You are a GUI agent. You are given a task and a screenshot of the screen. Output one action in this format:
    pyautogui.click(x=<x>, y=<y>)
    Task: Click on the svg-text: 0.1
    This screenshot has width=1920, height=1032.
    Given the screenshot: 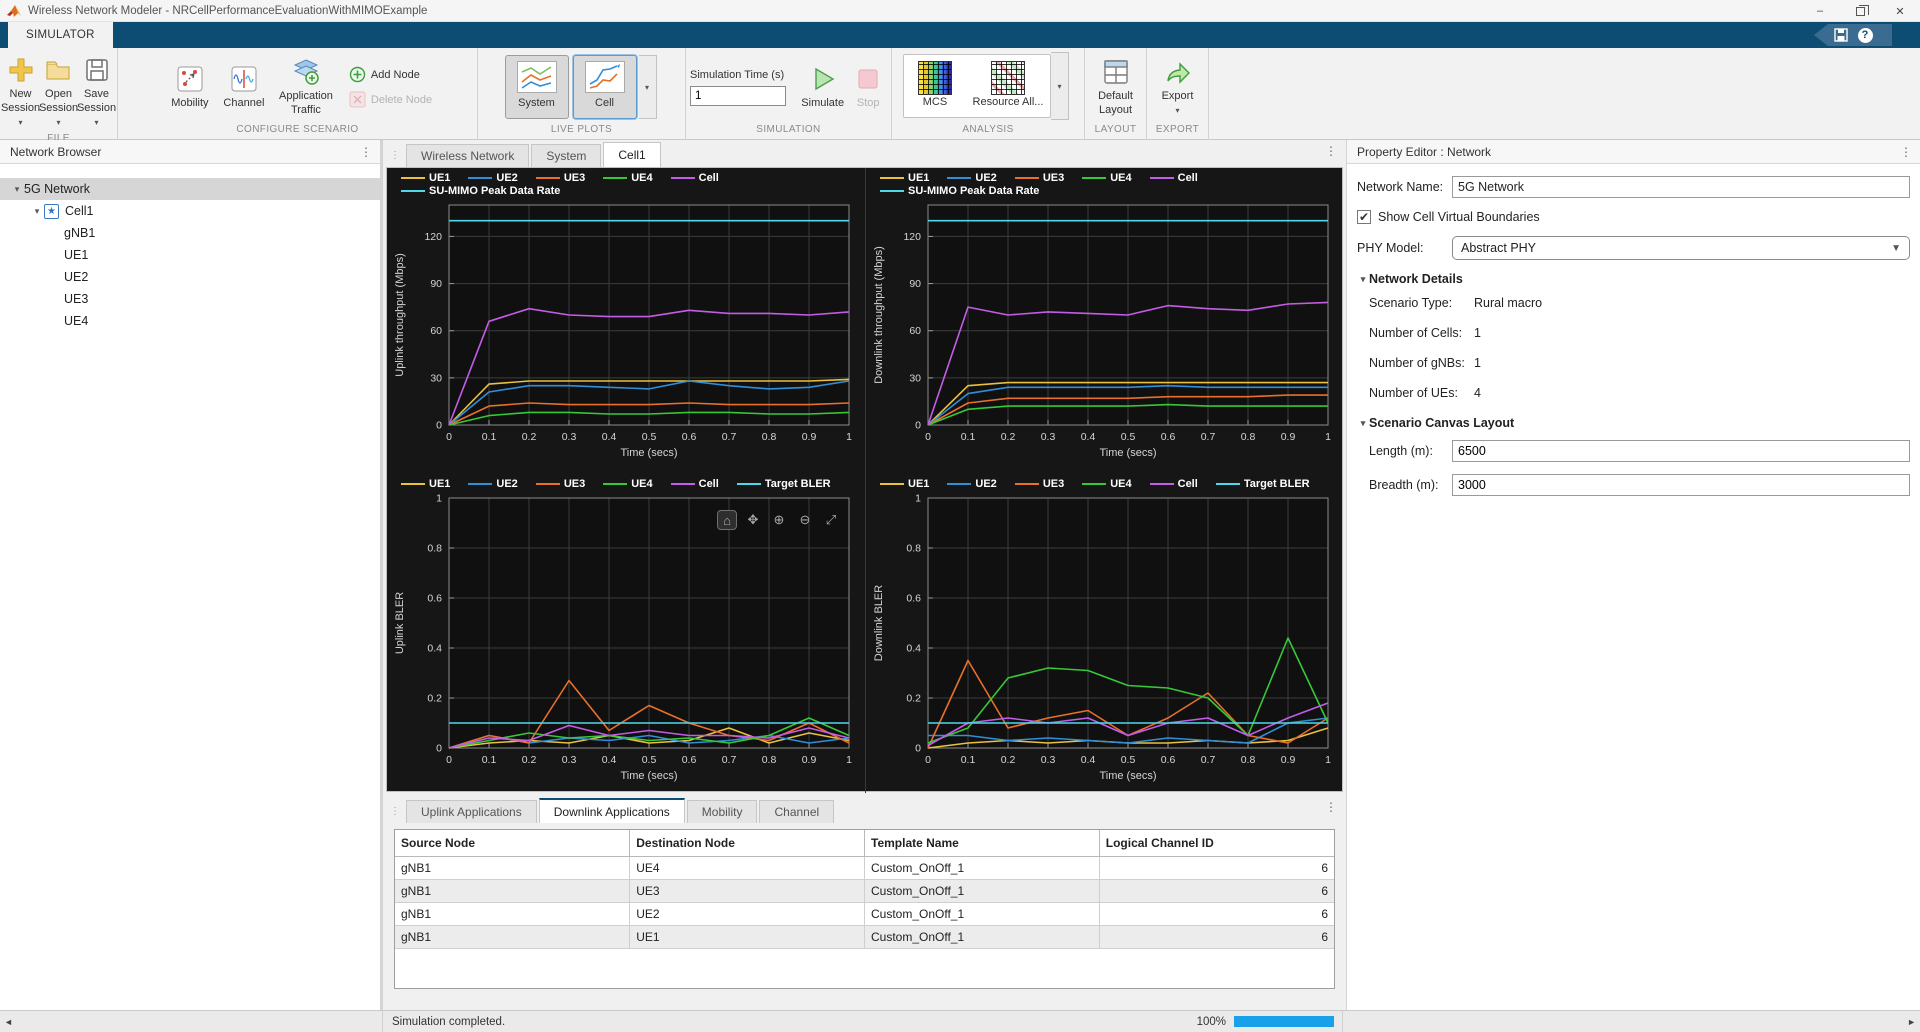 What is the action you would take?
    pyautogui.click(x=489, y=760)
    